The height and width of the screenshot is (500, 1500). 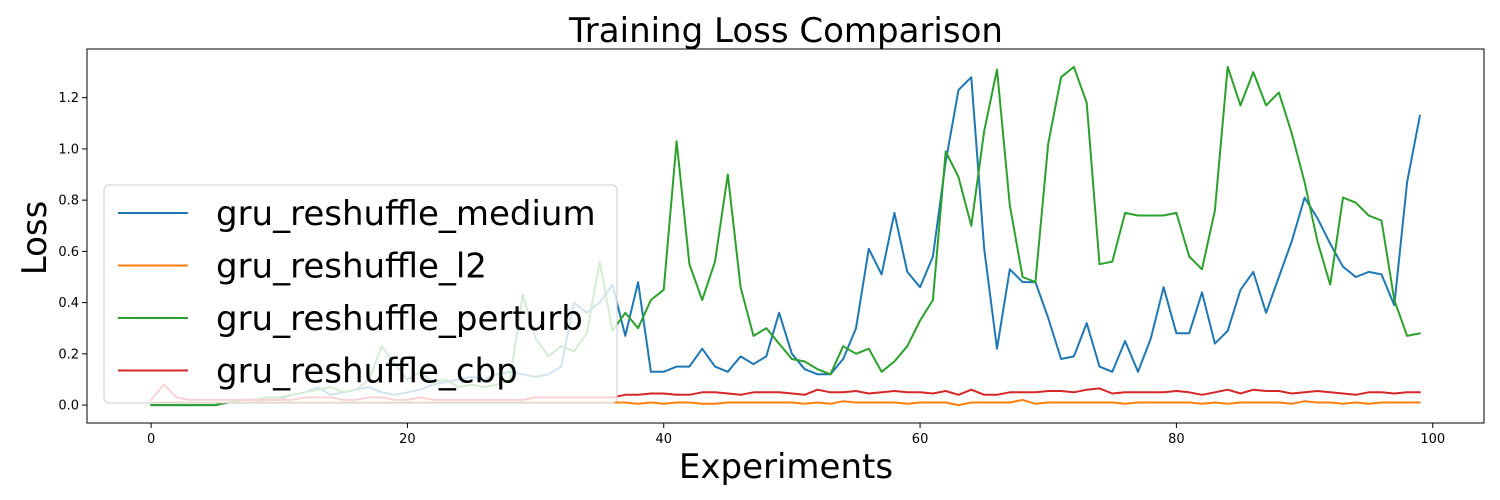 I want to click on y-tick-label: 0.2, so click(x=68, y=354).